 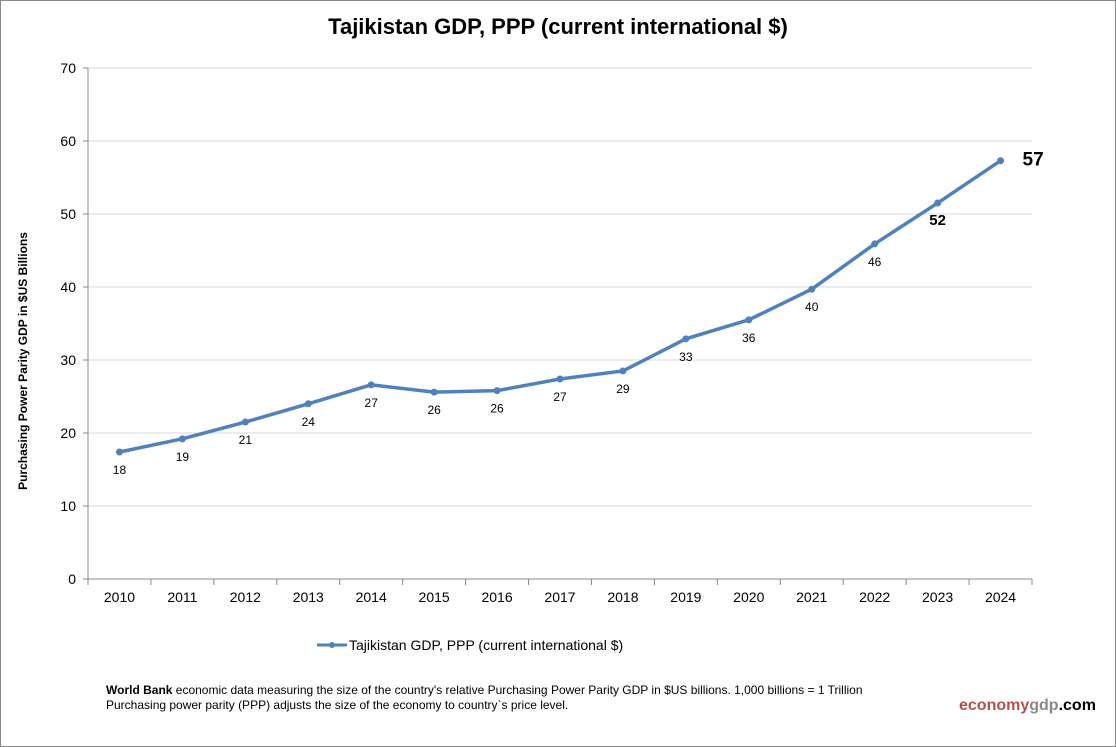 What do you see at coordinates (1077, 705) in the screenshot?
I see `logo-part3: .com` at bounding box center [1077, 705].